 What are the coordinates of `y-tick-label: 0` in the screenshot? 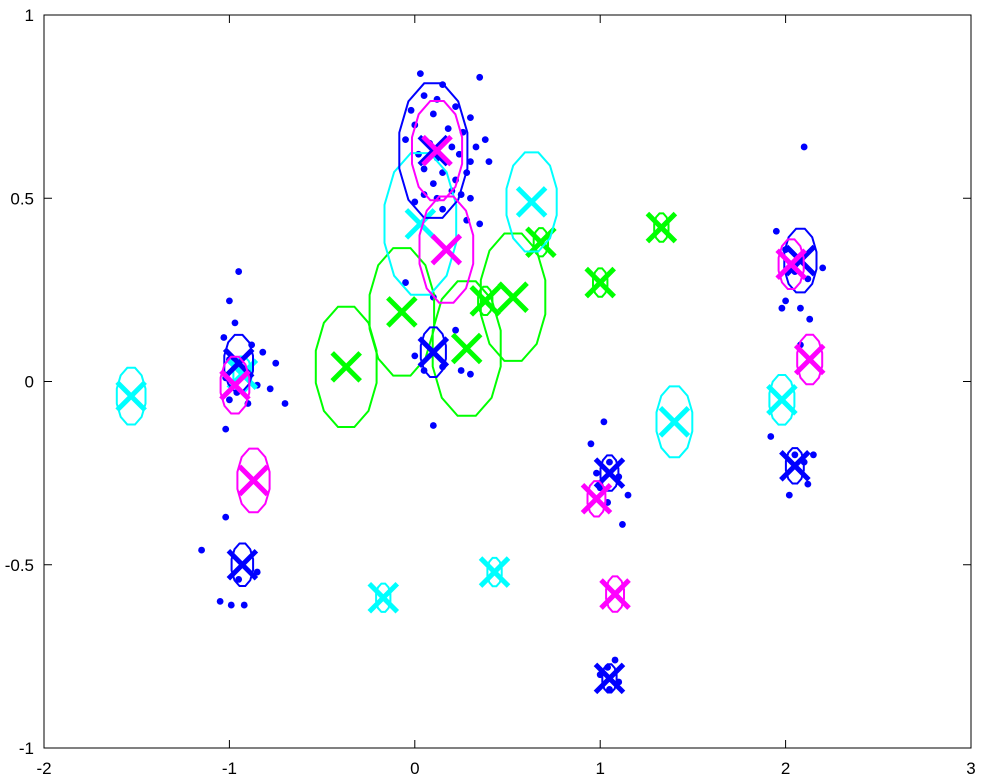 It's located at (29, 382).